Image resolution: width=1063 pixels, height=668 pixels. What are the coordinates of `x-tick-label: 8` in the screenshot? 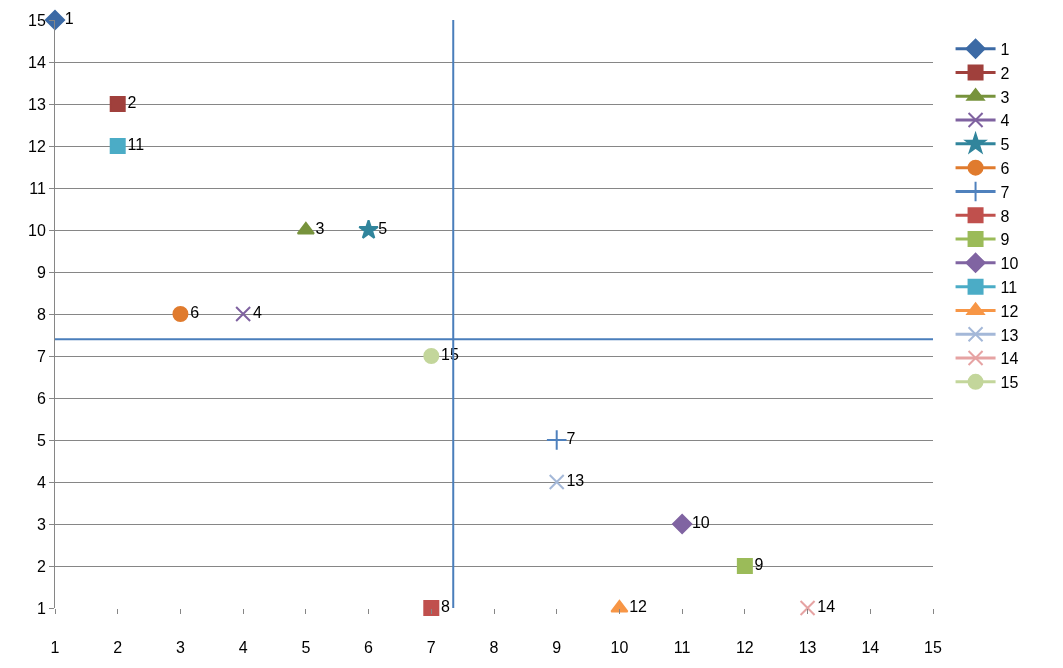 It's located at (494, 648).